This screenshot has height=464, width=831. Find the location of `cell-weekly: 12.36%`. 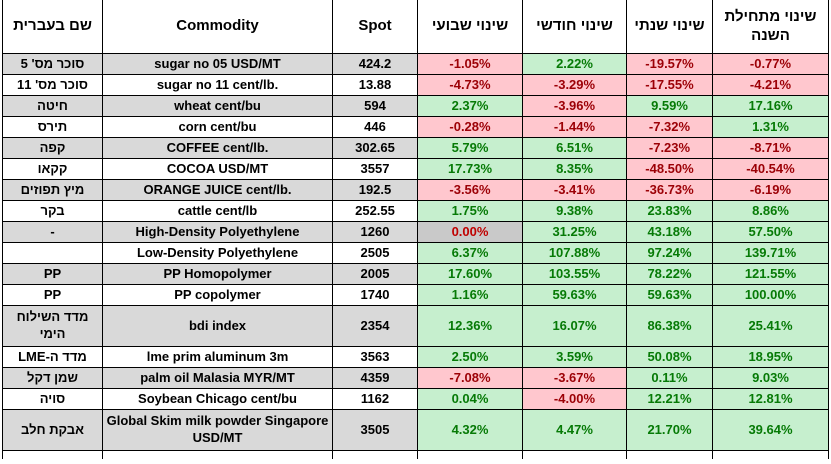

cell-weekly: 12.36% is located at coordinates (470, 326).